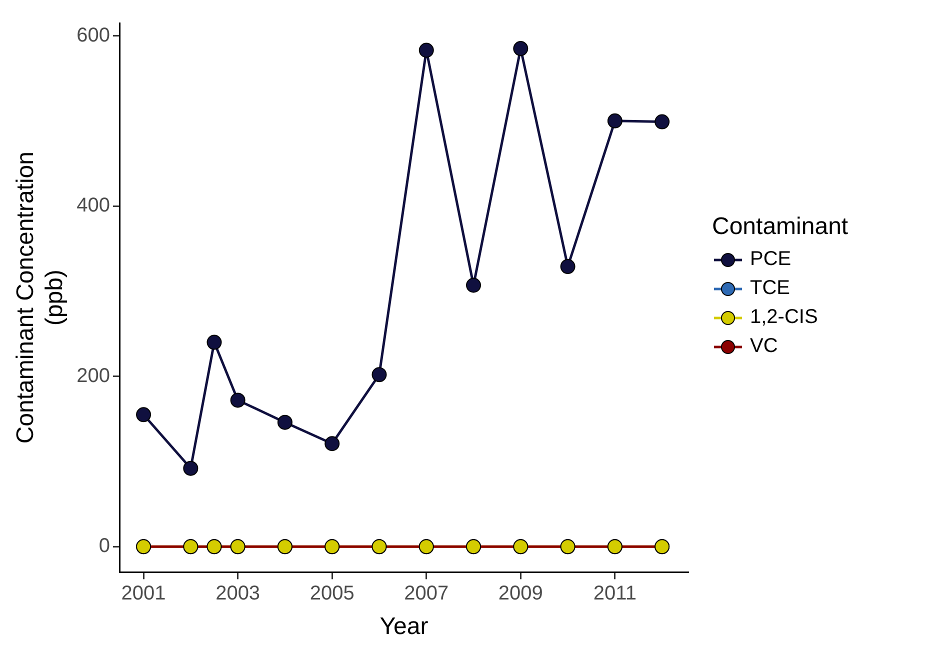 This screenshot has height=654, width=942. Describe the element at coordinates (614, 593) in the screenshot. I see `x-tick-label: 2011` at that location.